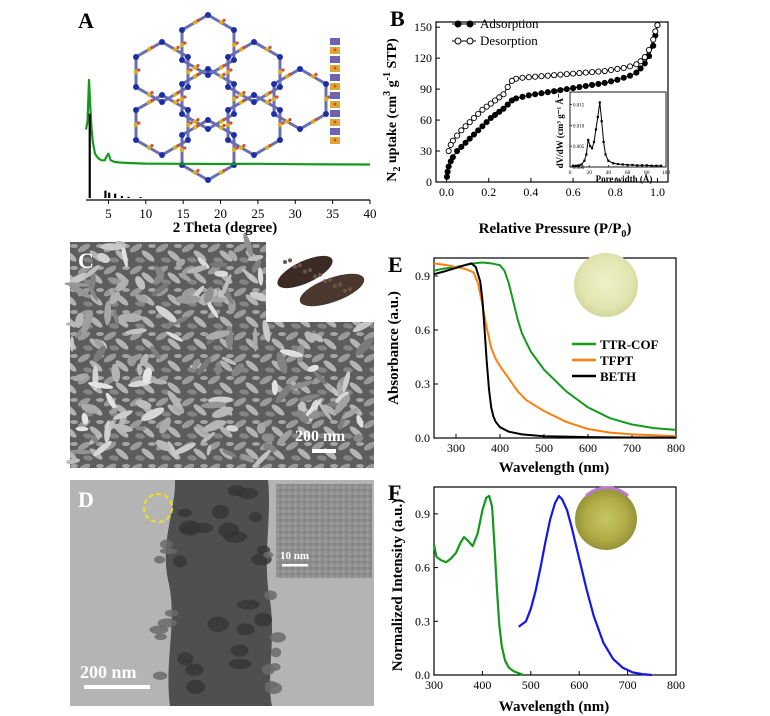 This screenshot has height=716, width=770. What do you see at coordinates (225, 228) in the screenshot?
I see `x-axis-title-a: 2 Theta (degree)` at bounding box center [225, 228].